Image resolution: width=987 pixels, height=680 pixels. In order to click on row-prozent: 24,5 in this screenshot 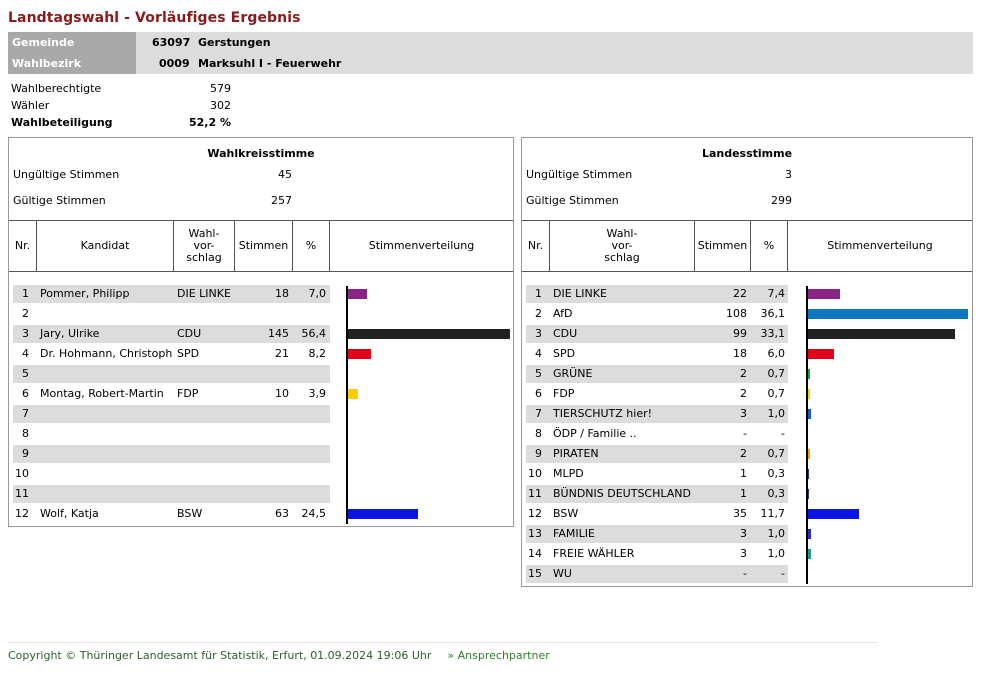, I will do `click(314, 513)`.